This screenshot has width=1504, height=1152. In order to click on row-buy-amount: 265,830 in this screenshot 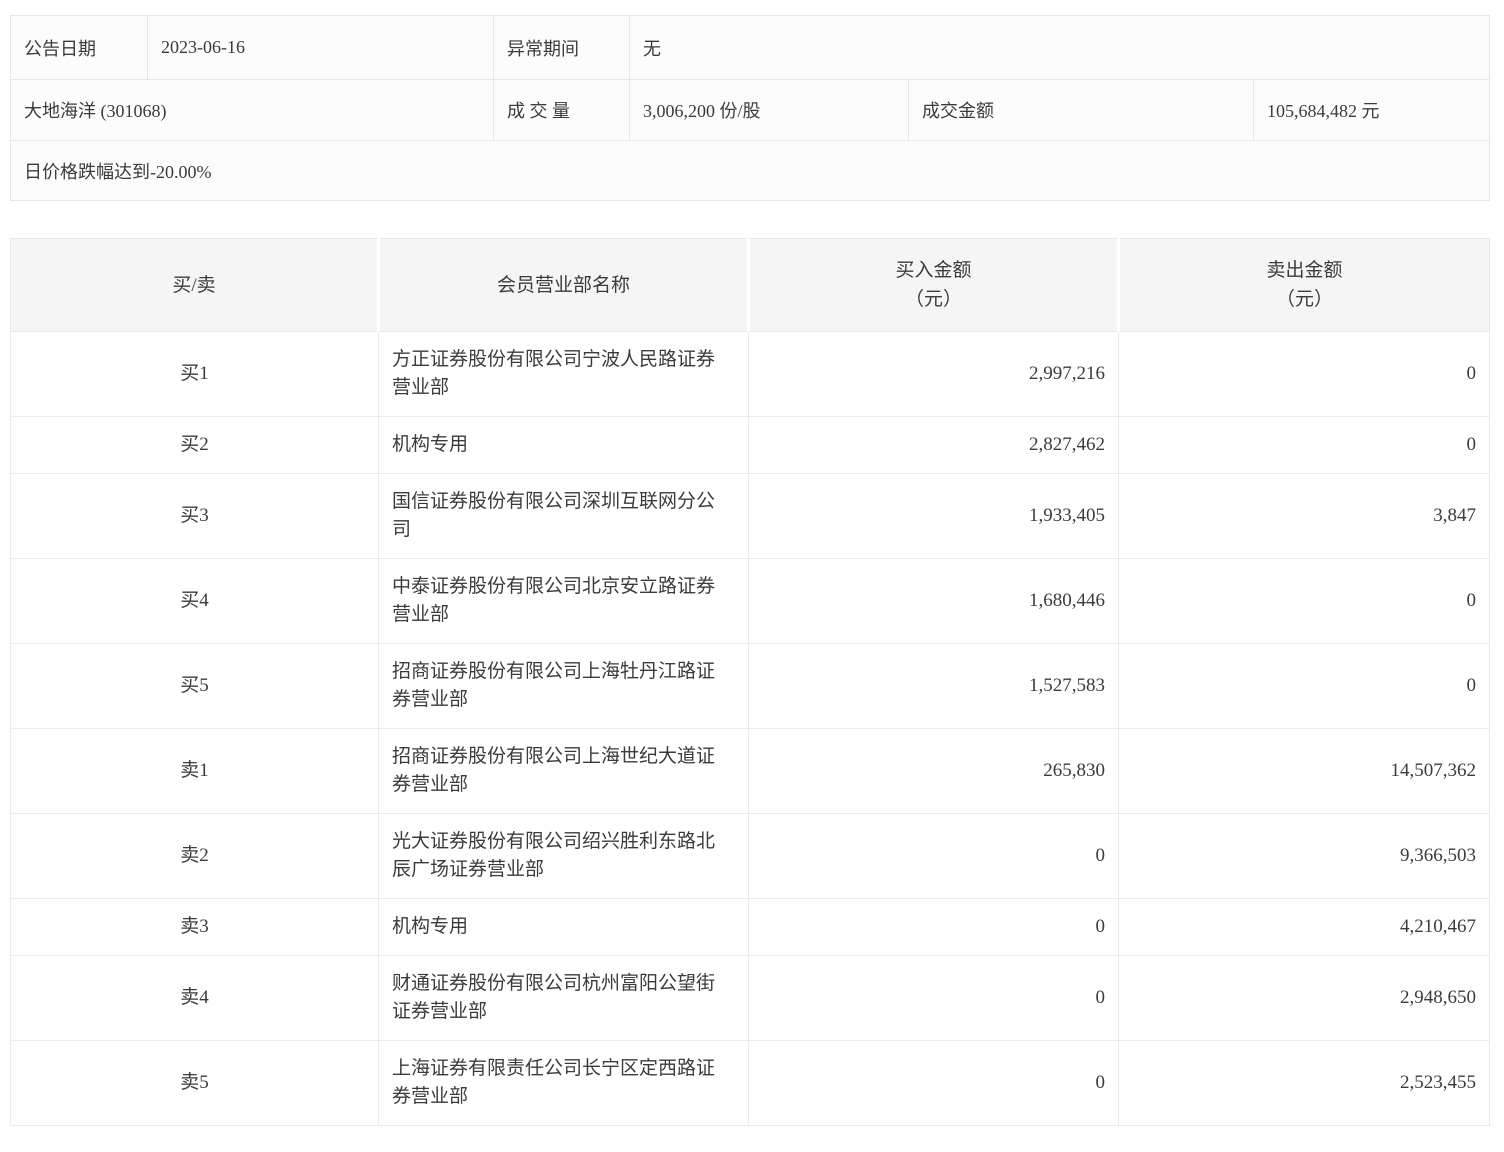, I will do `click(933, 771)`.